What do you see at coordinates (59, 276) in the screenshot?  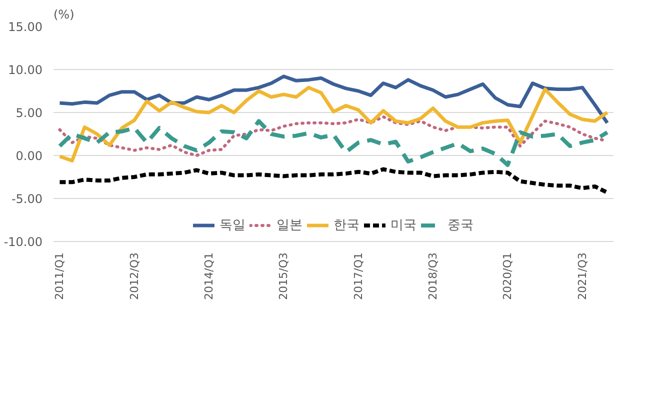 I see `x-tick-label: 2011/Q1` at bounding box center [59, 276].